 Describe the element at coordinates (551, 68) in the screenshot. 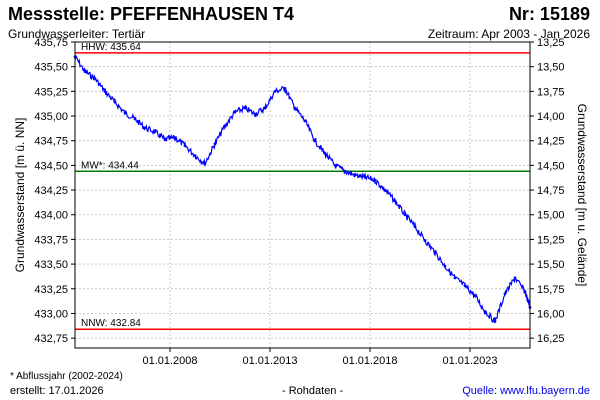

I see `y-tick-label-right: 13,50` at that location.